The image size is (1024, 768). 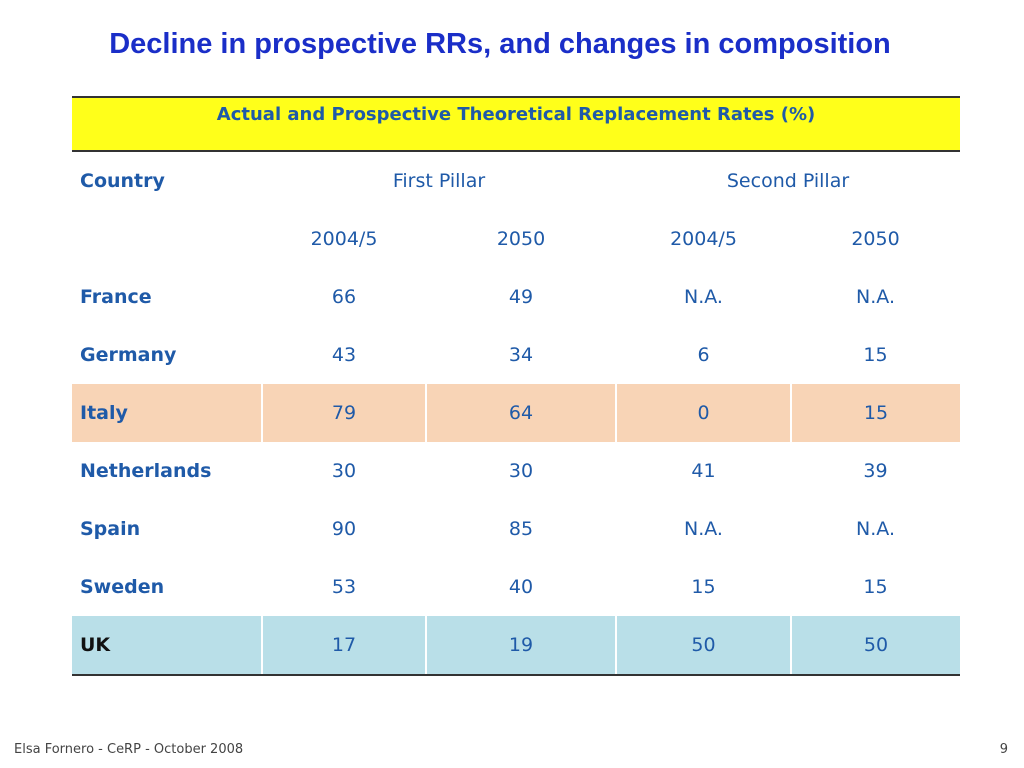 I want to click on value-cell: 79, so click(x=343, y=413).